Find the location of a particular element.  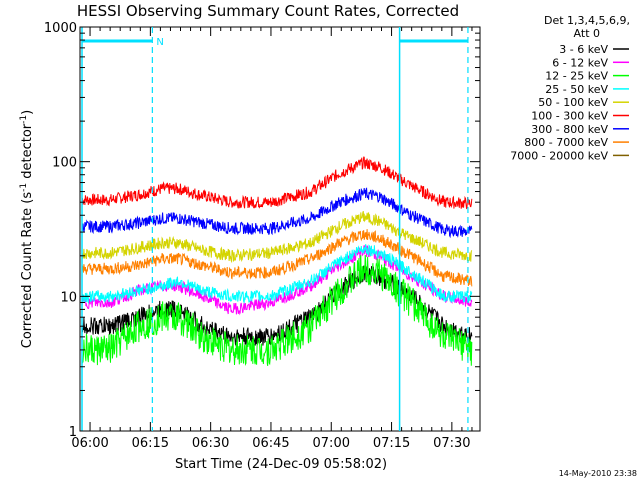

x-tick-label: 07:30 is located at coordinates (451, 443).